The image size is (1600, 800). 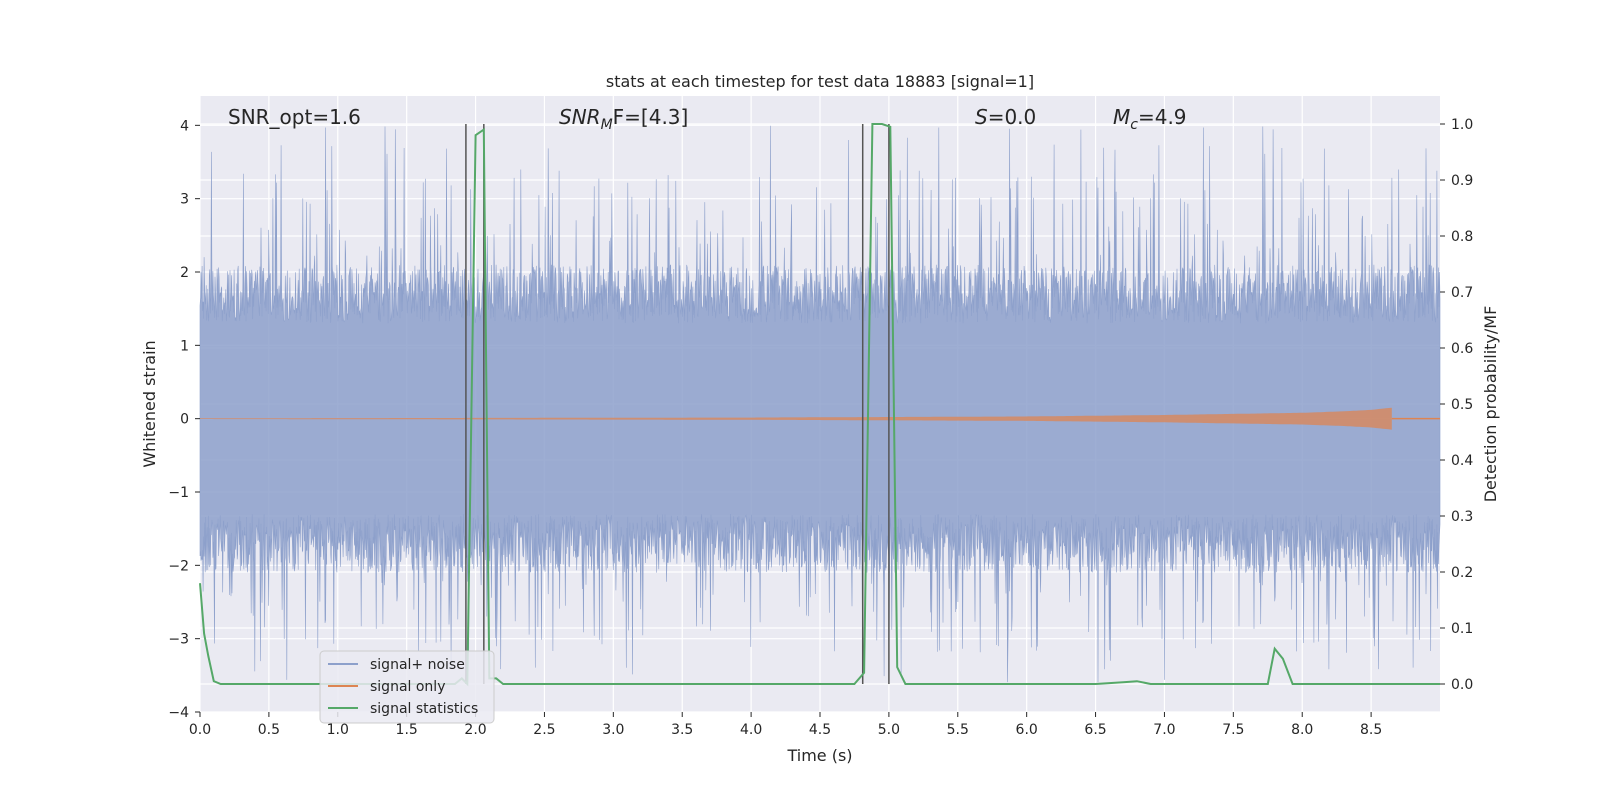 I want to click on x-tick-label-17: 8.5, so click(x=1371, y=730).